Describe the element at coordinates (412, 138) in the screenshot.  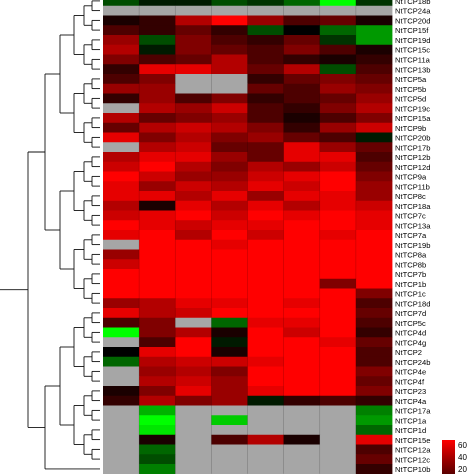
I see `row-label: NtTCP20b` at that location.